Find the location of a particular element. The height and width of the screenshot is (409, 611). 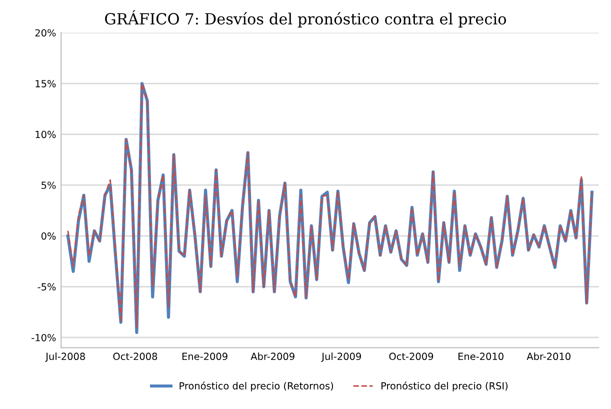

y-tick-label: 20% is located at coordinates (45, 33).